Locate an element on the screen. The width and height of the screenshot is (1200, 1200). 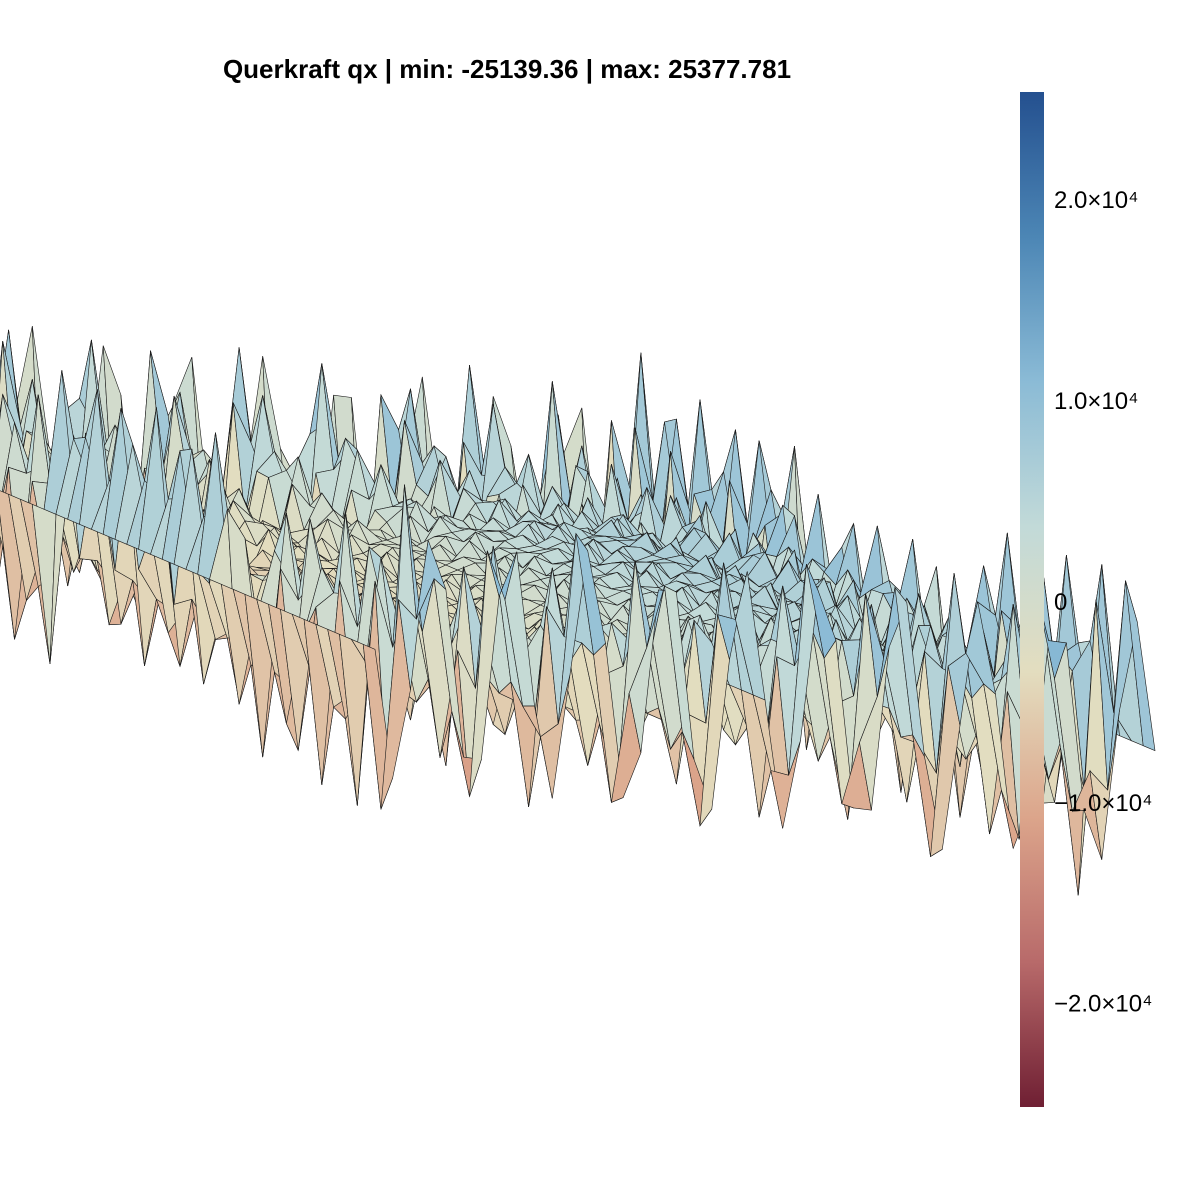
surface-patch is located at coordinates (1140, 666).